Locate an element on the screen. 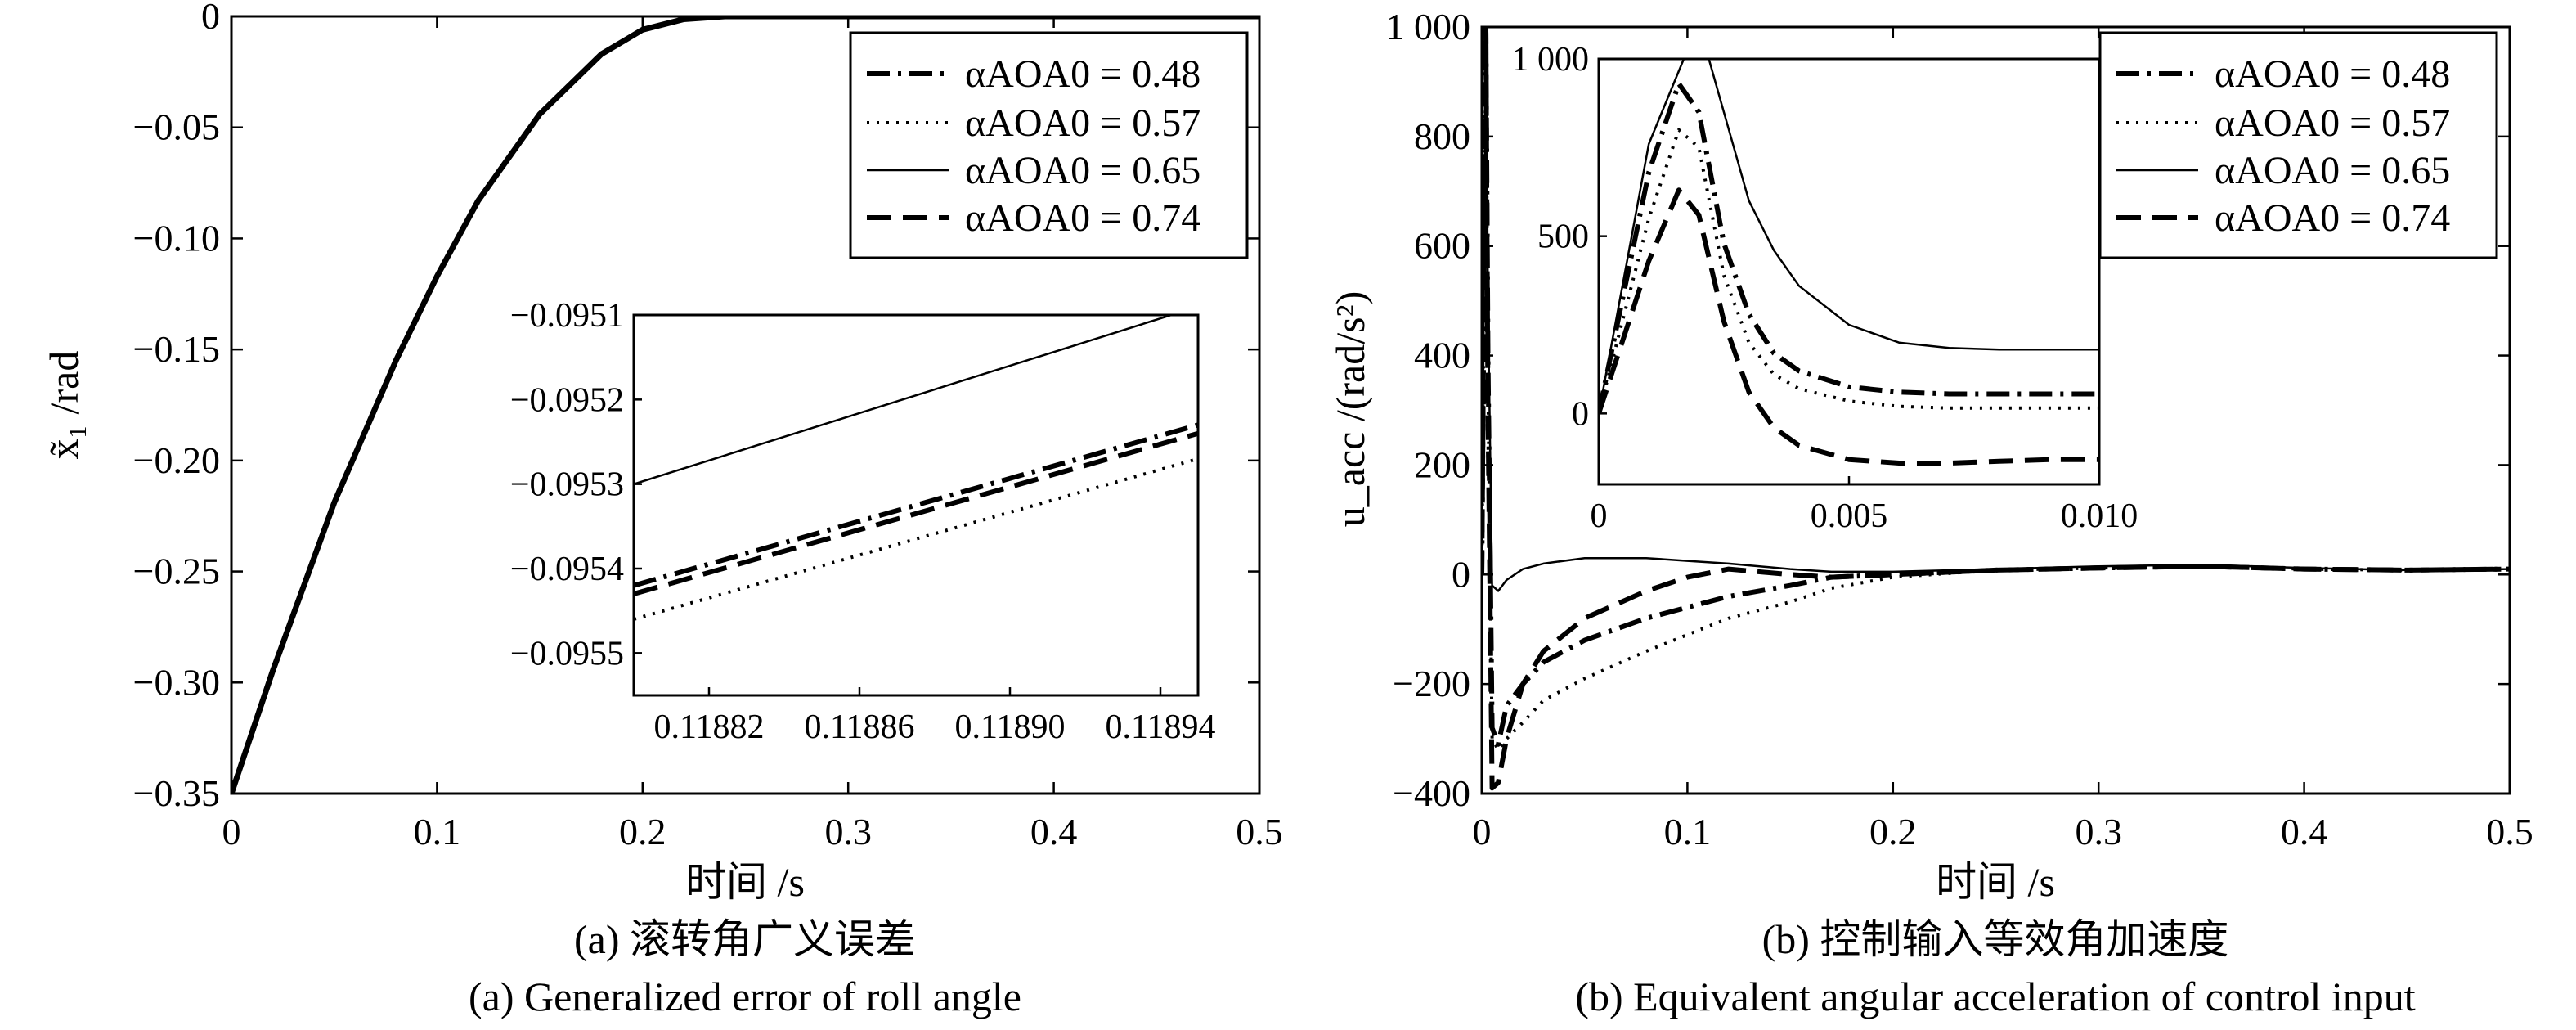 Image resolution: width=2576 pixels, height=1030 pixels. chart-a-legend-box is located at coordinates (1049, 145).